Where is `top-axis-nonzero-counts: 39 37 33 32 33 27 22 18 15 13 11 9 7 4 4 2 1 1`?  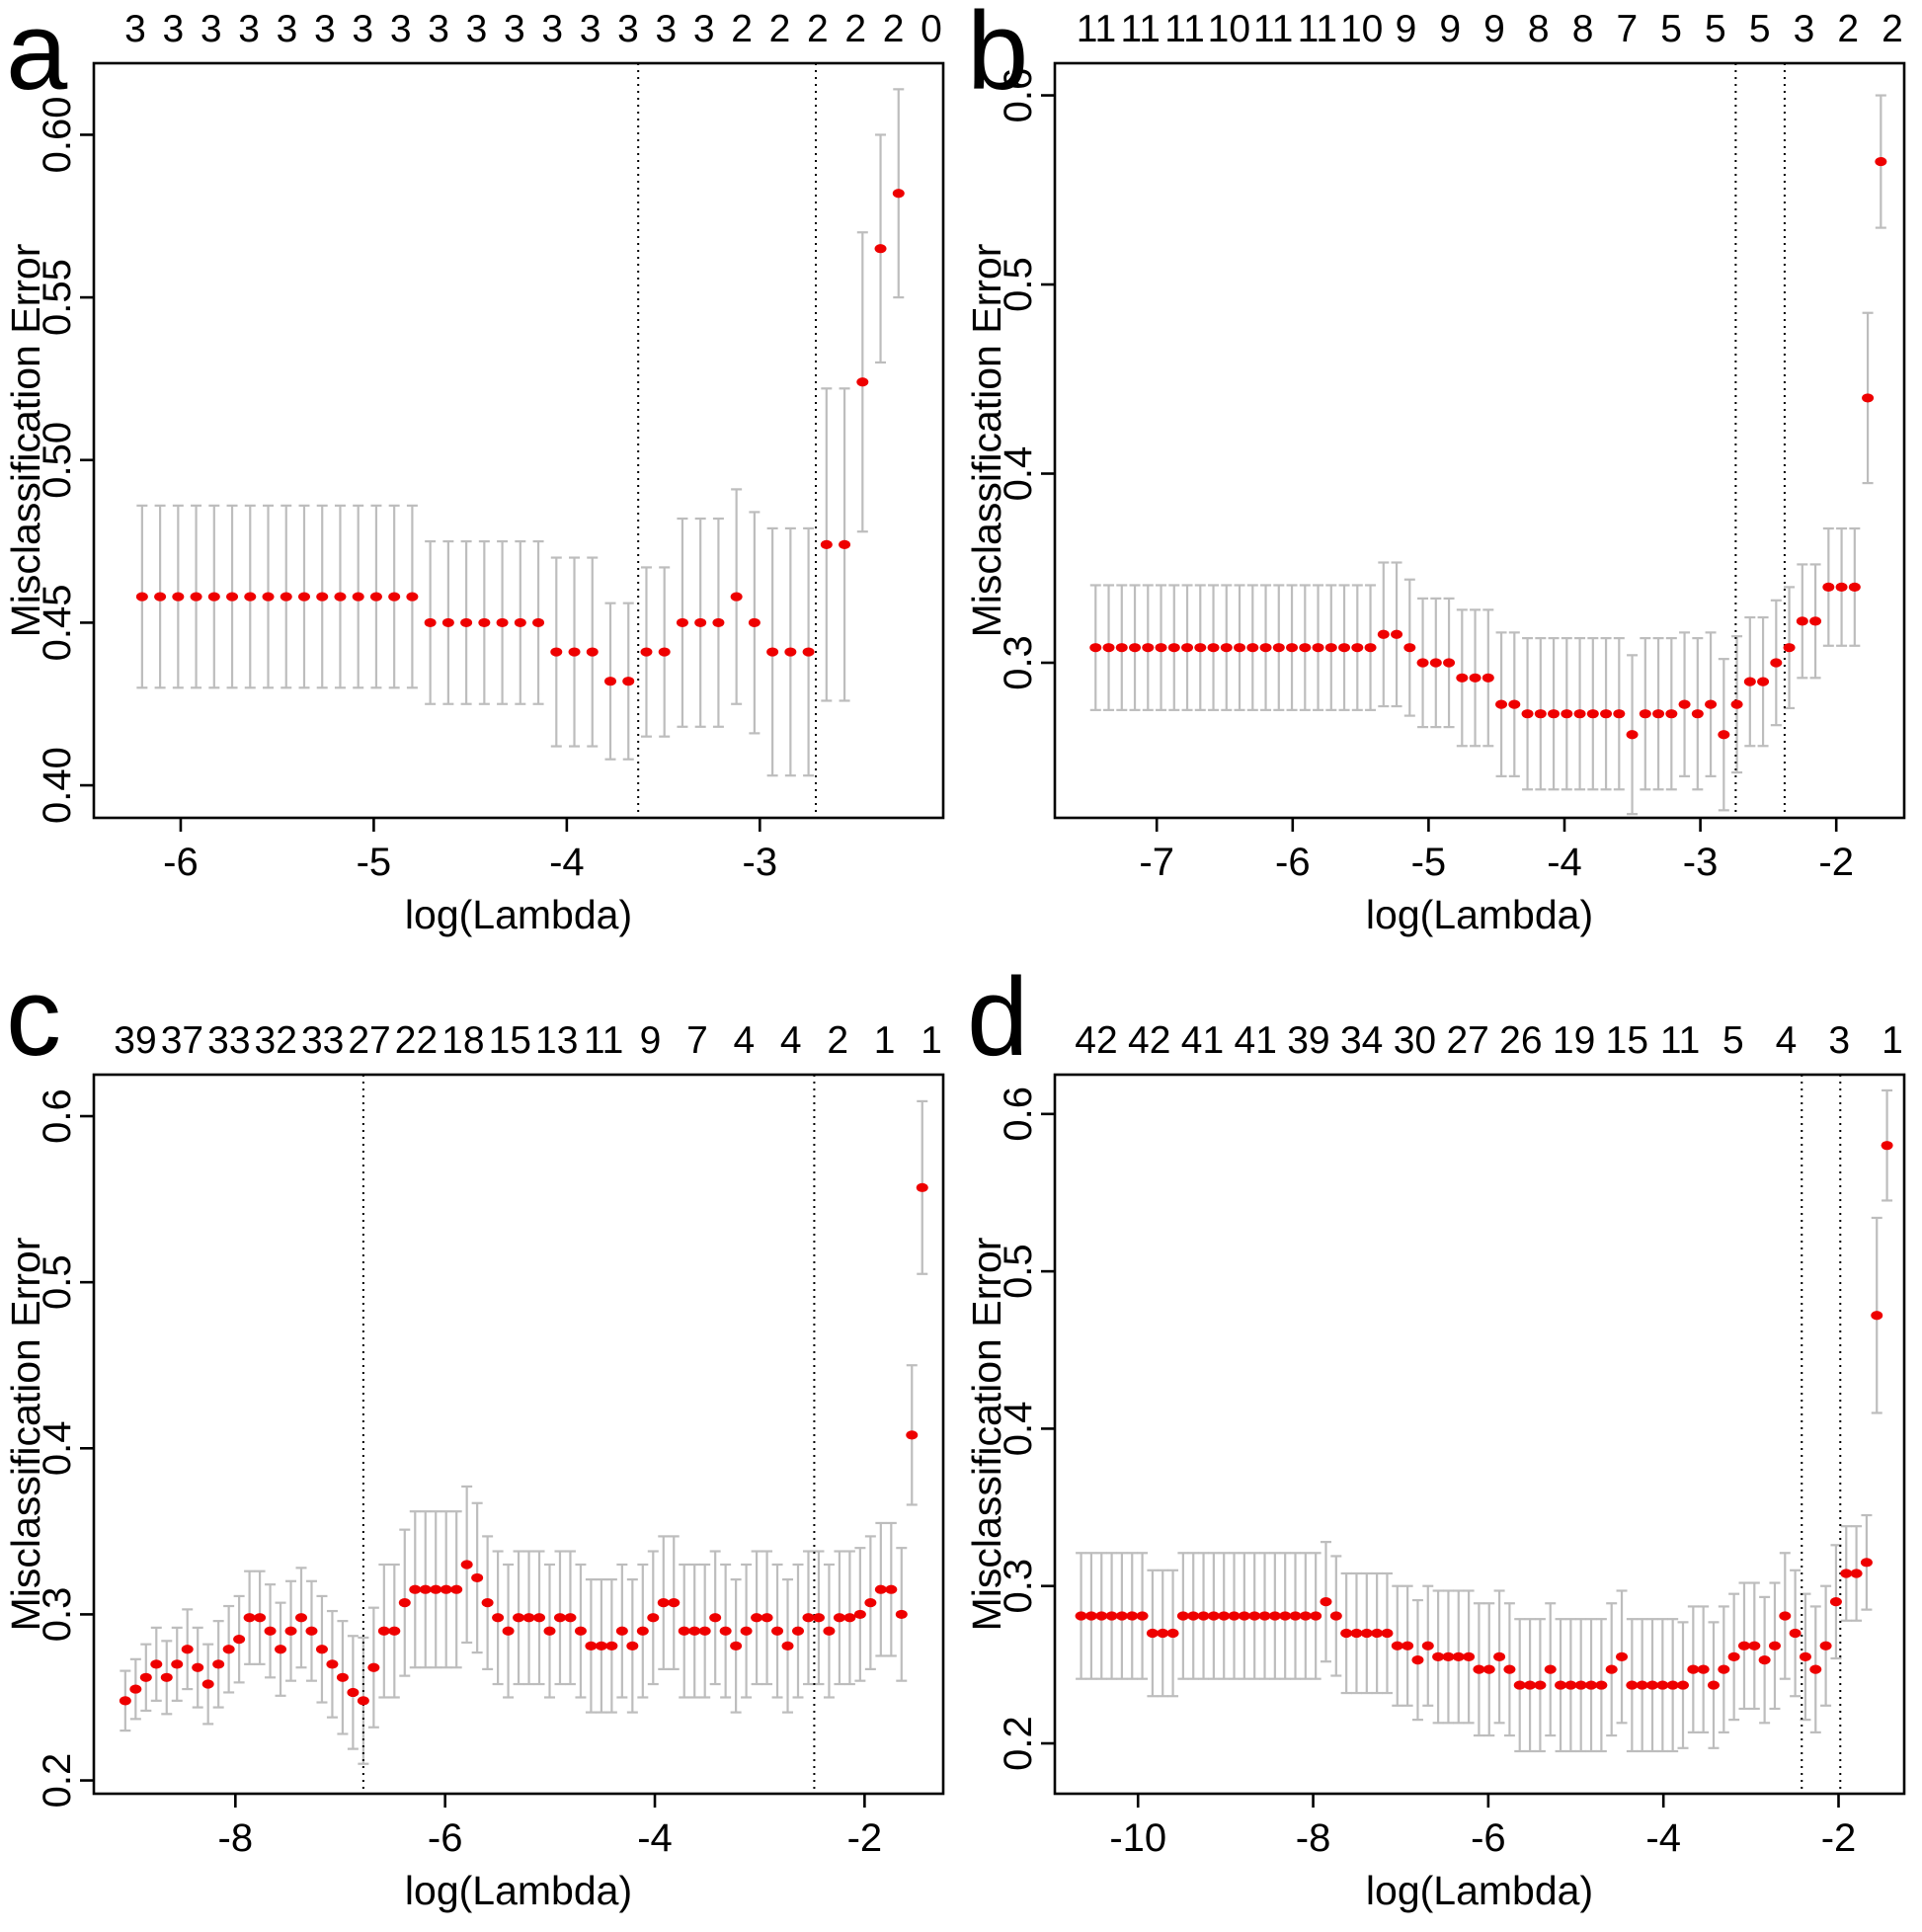
top-axis-nonzero-counts: 39 37 33 32 33 27 22 18 15 13 11 9 7 4 4 2 1 1 is located at coordinates (528, 1040).